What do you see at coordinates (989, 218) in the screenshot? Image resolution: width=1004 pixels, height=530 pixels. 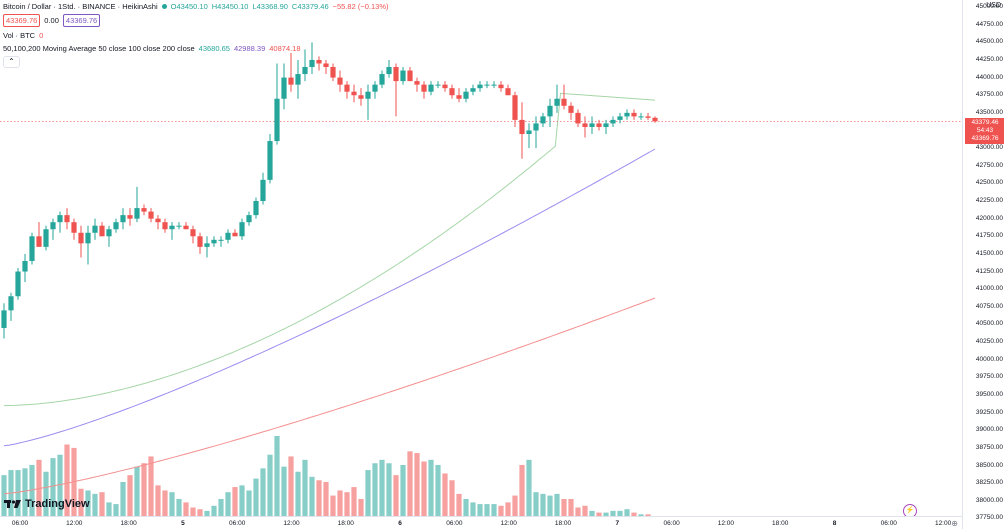 I see `price-tick: 42000.00` at bounding box center [989, 218].